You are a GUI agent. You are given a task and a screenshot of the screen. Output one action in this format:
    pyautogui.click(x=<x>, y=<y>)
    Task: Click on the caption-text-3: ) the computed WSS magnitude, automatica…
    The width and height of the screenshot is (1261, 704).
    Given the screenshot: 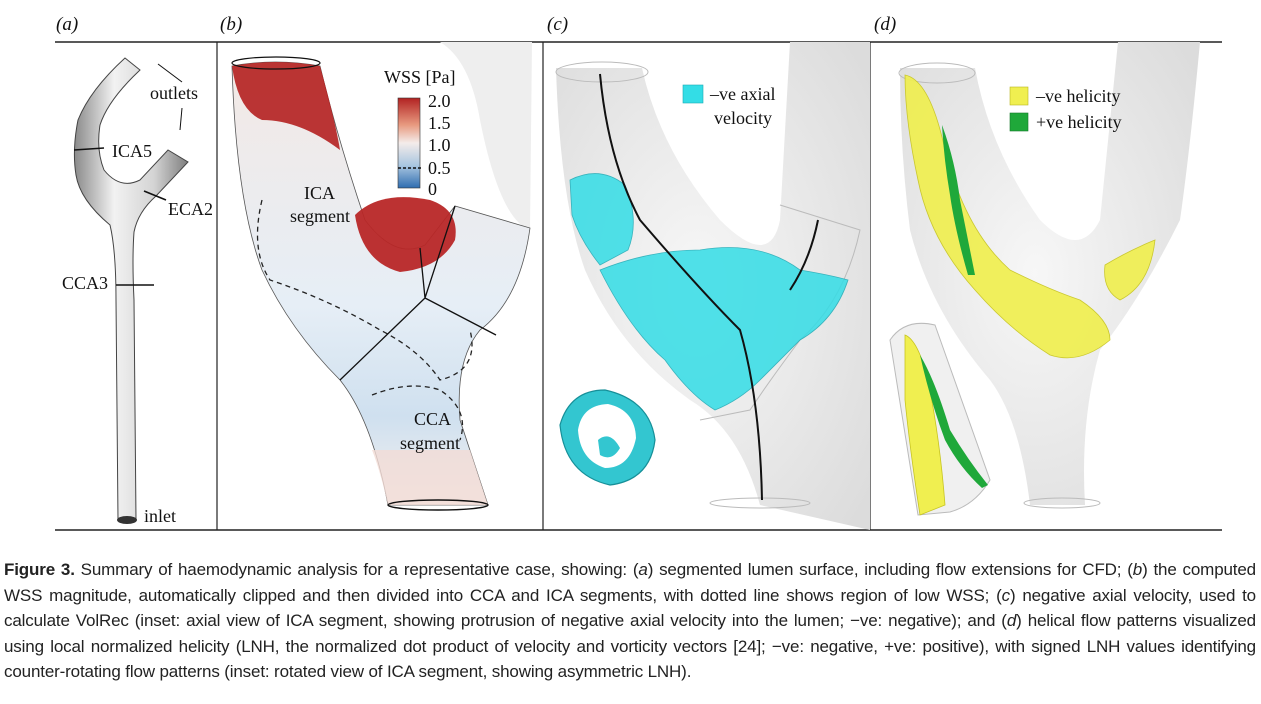 What is the action you would take?
    pyautogui.click(x=630, y=582)
    